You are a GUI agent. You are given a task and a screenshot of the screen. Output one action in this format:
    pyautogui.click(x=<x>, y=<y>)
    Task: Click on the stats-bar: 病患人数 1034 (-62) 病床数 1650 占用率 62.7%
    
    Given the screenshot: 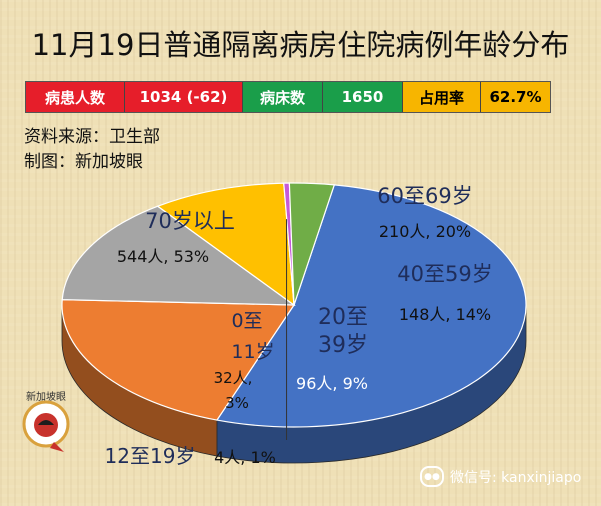 What is the action you would take?
    pyautogui.click(x=288, y=97)
    